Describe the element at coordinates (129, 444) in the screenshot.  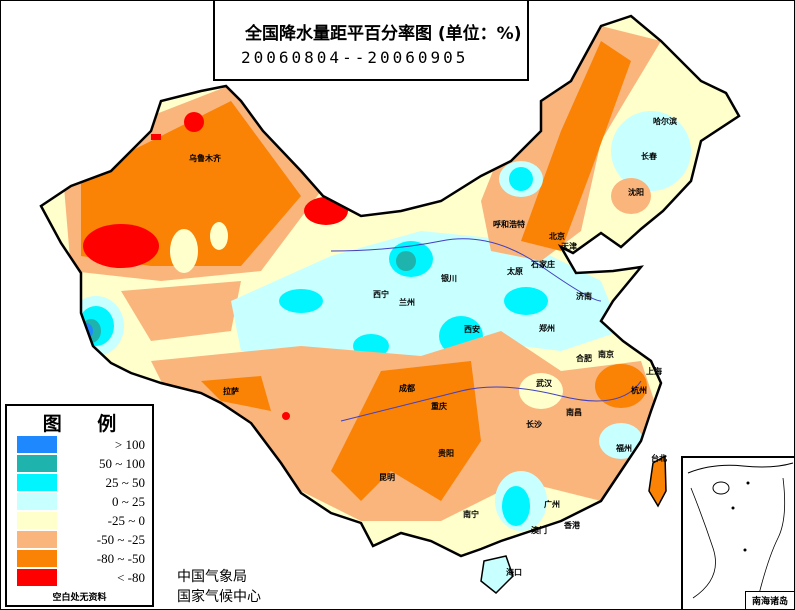
I see `legend-label: > 100` at that location.